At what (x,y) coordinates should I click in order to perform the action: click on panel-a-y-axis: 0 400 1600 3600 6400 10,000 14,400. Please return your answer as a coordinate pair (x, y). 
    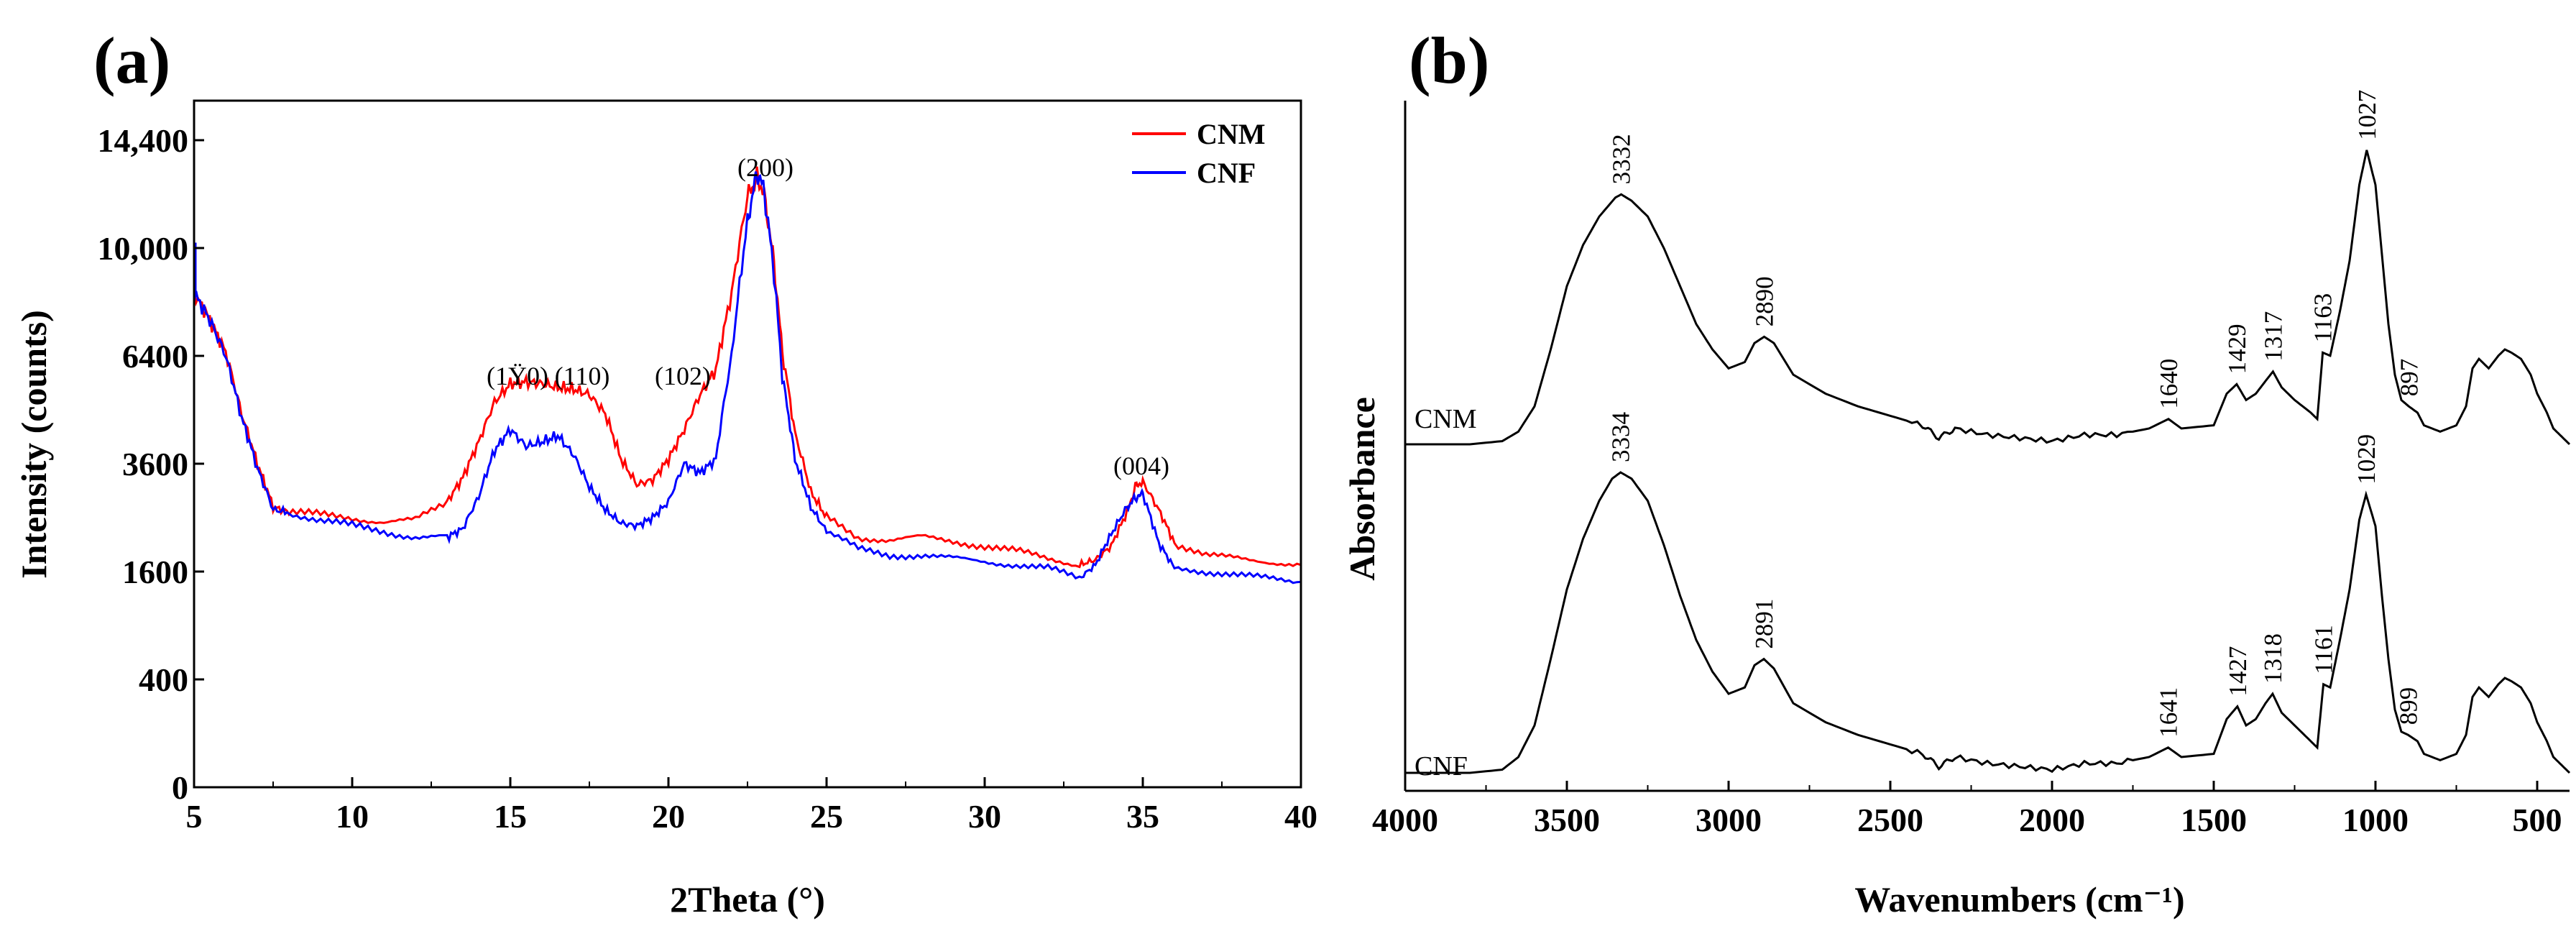
    Looking at the image, I should click on (151, 464).